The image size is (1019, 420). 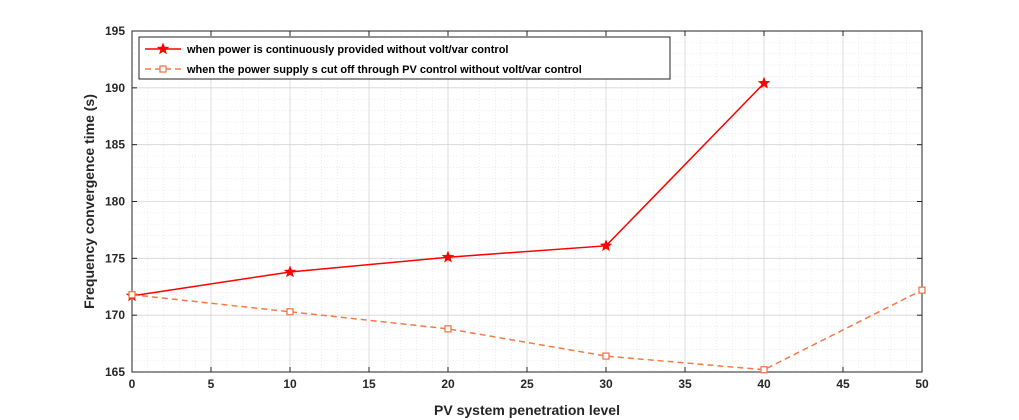 What do you see at coordinates (115, 258) in the screenshot?
I see `y-tick-label: 175` at bounding box center [115, 258].